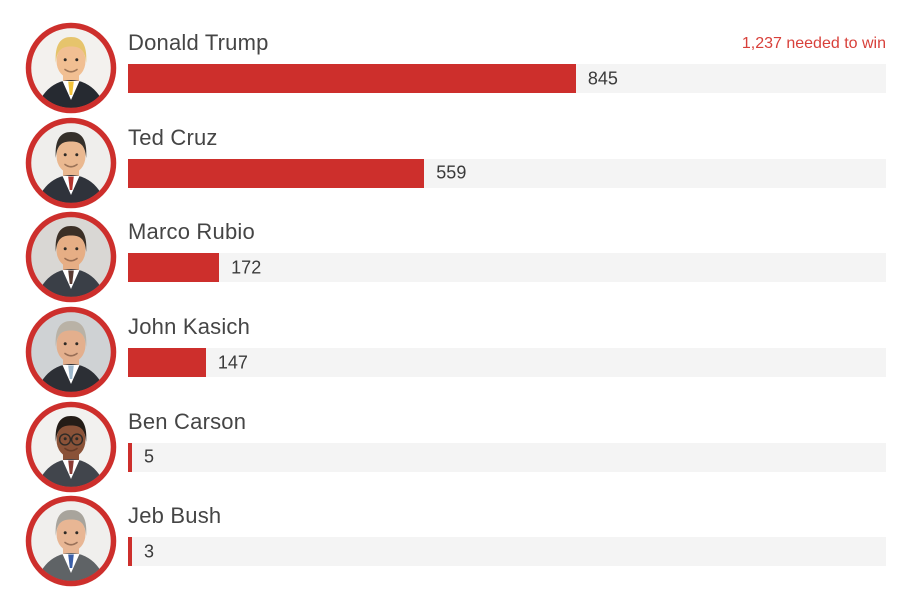  What do you see at coordinates (507, 268) in the screenshot?
I see `delegate-bar-track: 172` at bounding box center [507, 268].